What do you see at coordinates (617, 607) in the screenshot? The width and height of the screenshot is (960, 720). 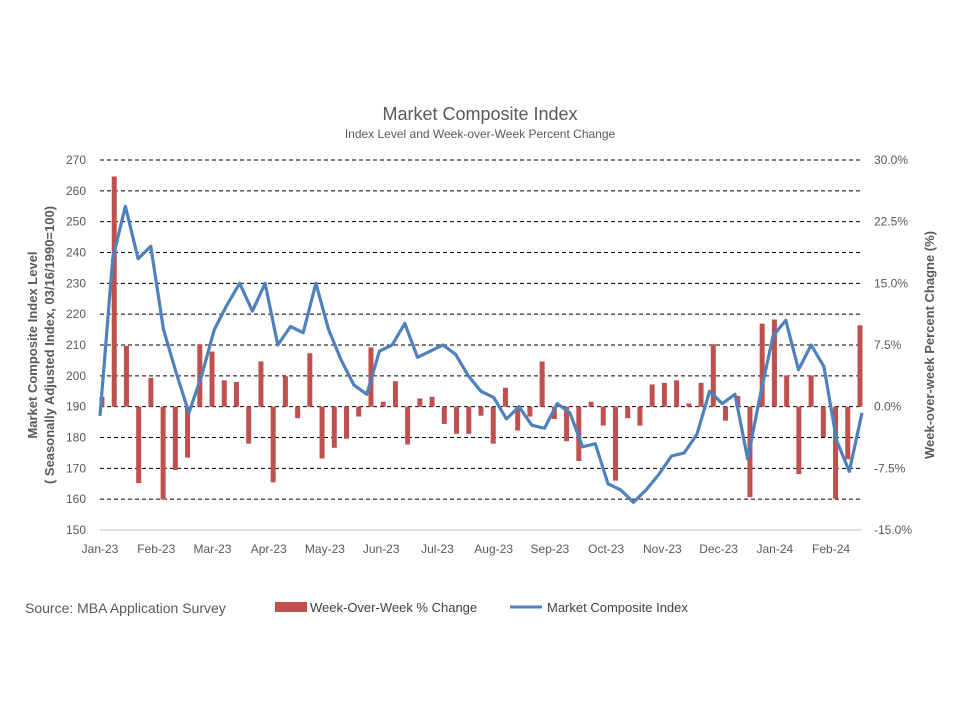 I see `legend-line-label: Market Composite Index` at bounding box center [617, 607].